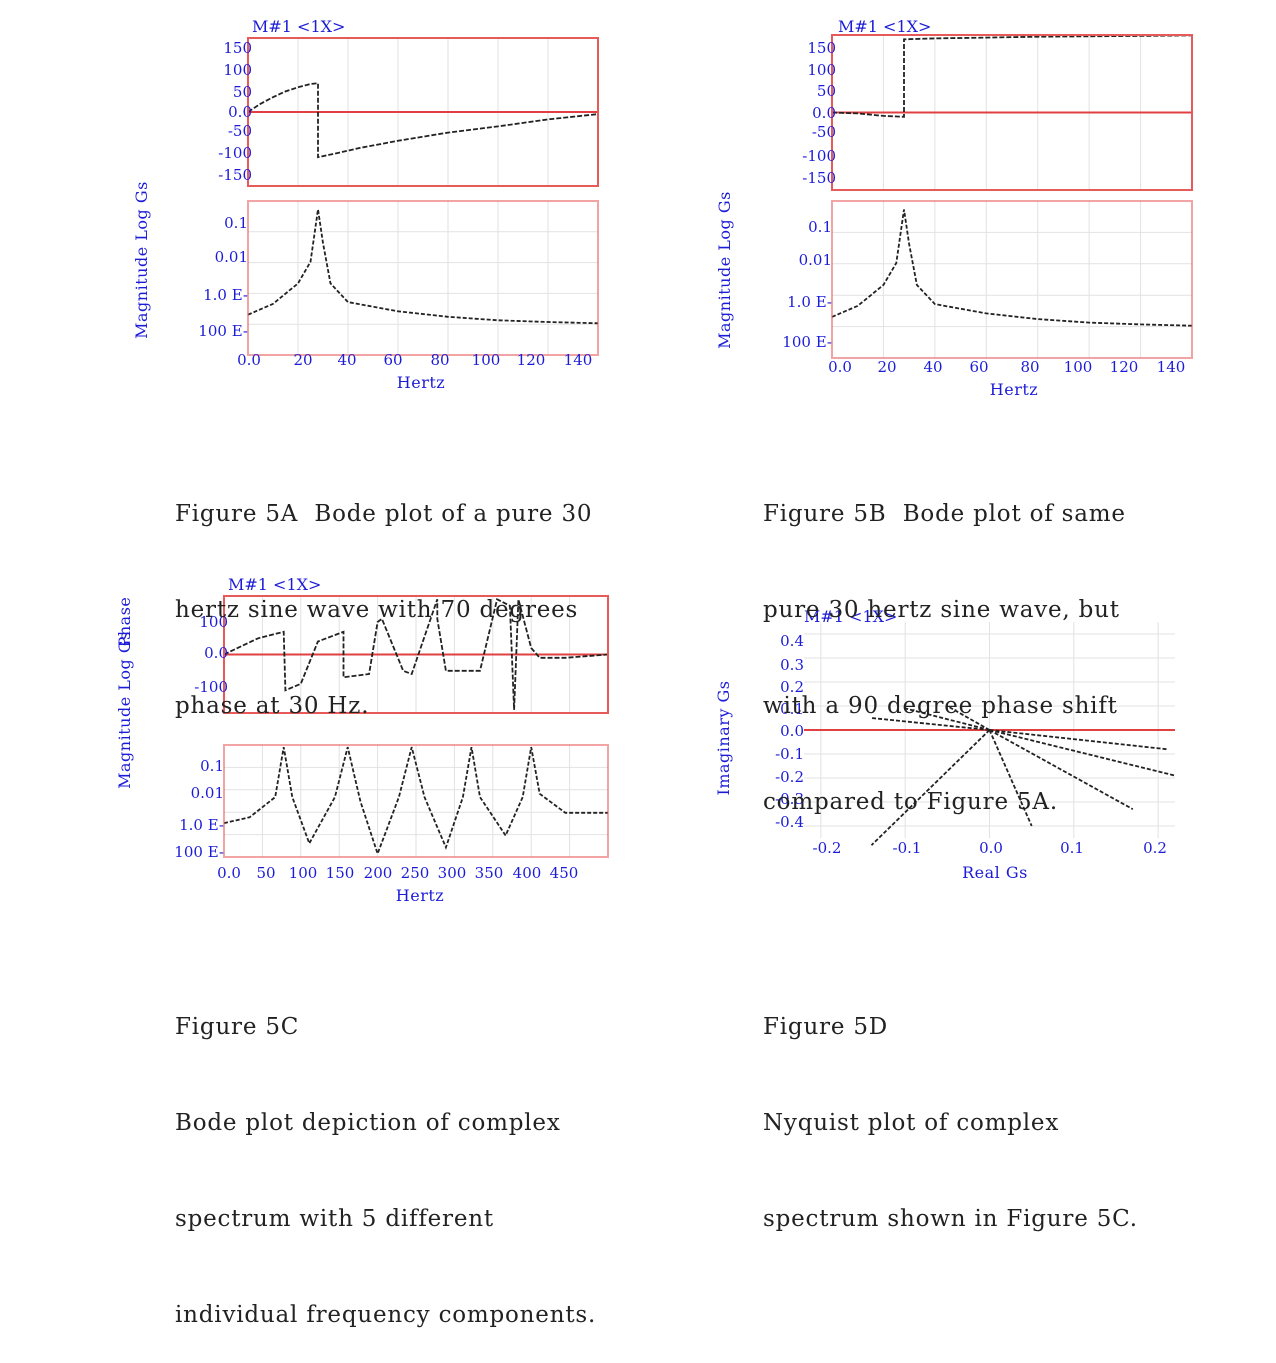  Describe the element at coordinates (298, 26) in the screenshot. I see `chart-header-5a: M#1 <1X>` at that location.